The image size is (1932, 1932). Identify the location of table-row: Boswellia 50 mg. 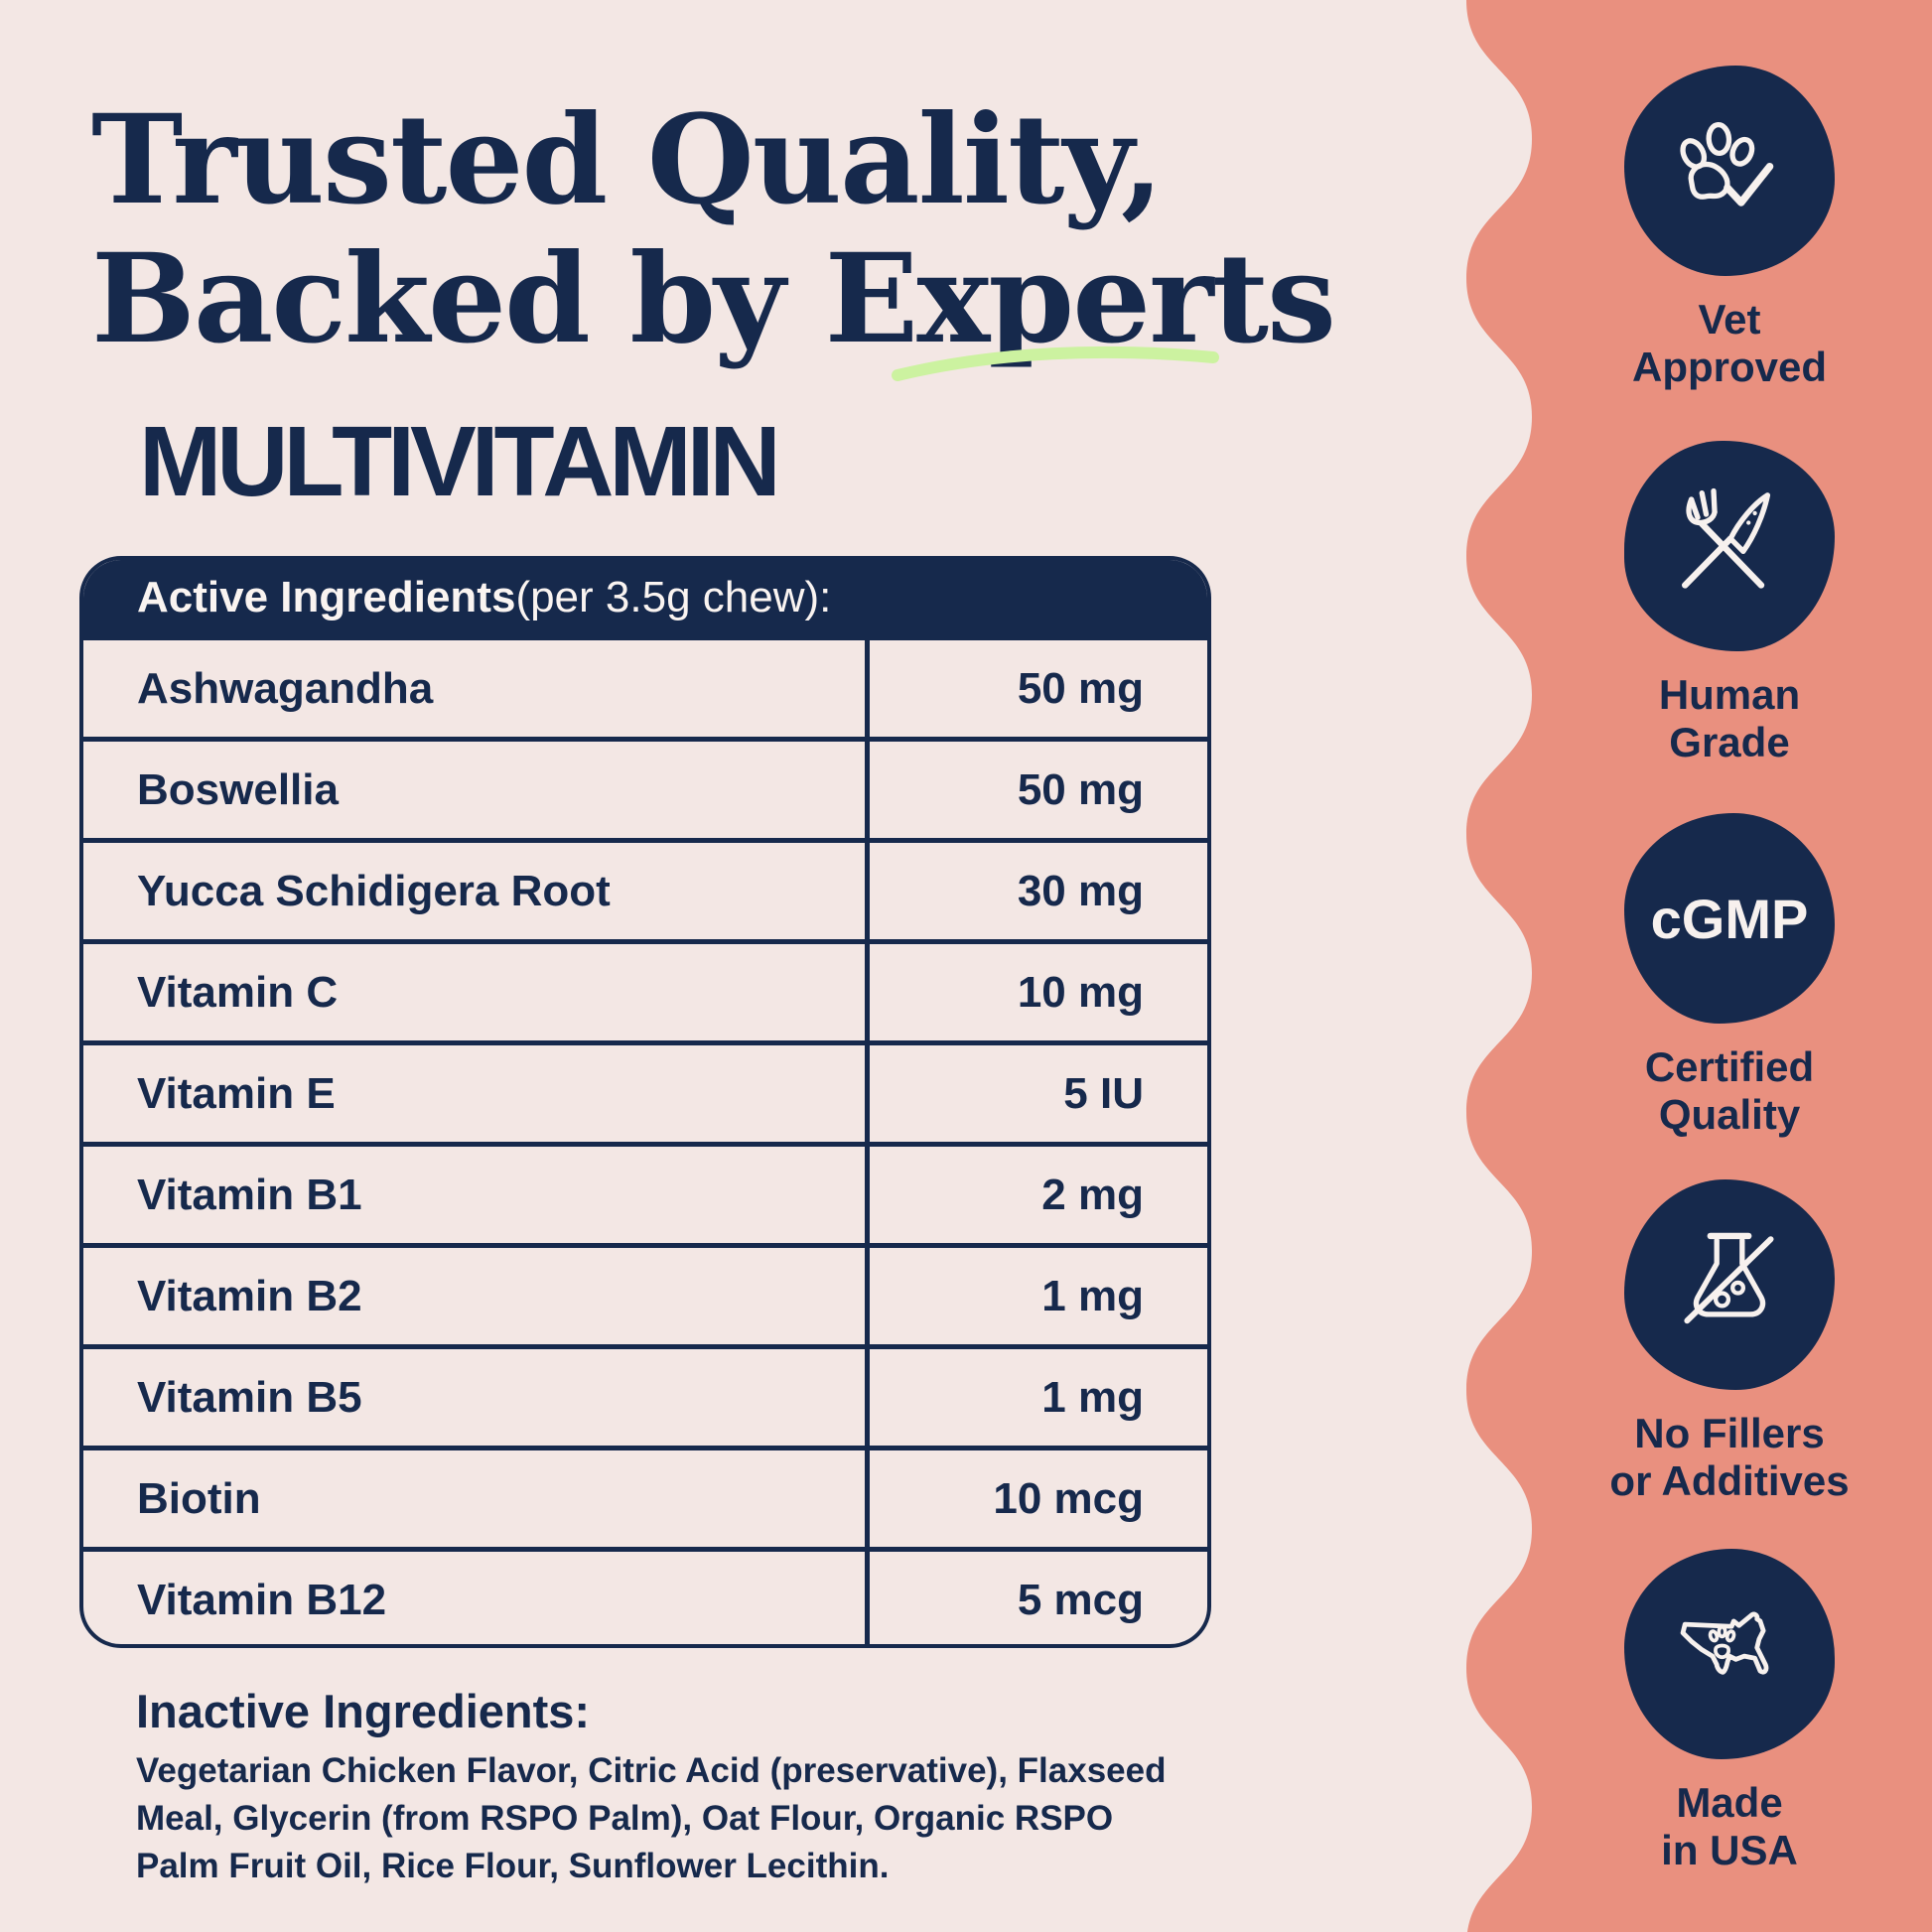
(645, 788).